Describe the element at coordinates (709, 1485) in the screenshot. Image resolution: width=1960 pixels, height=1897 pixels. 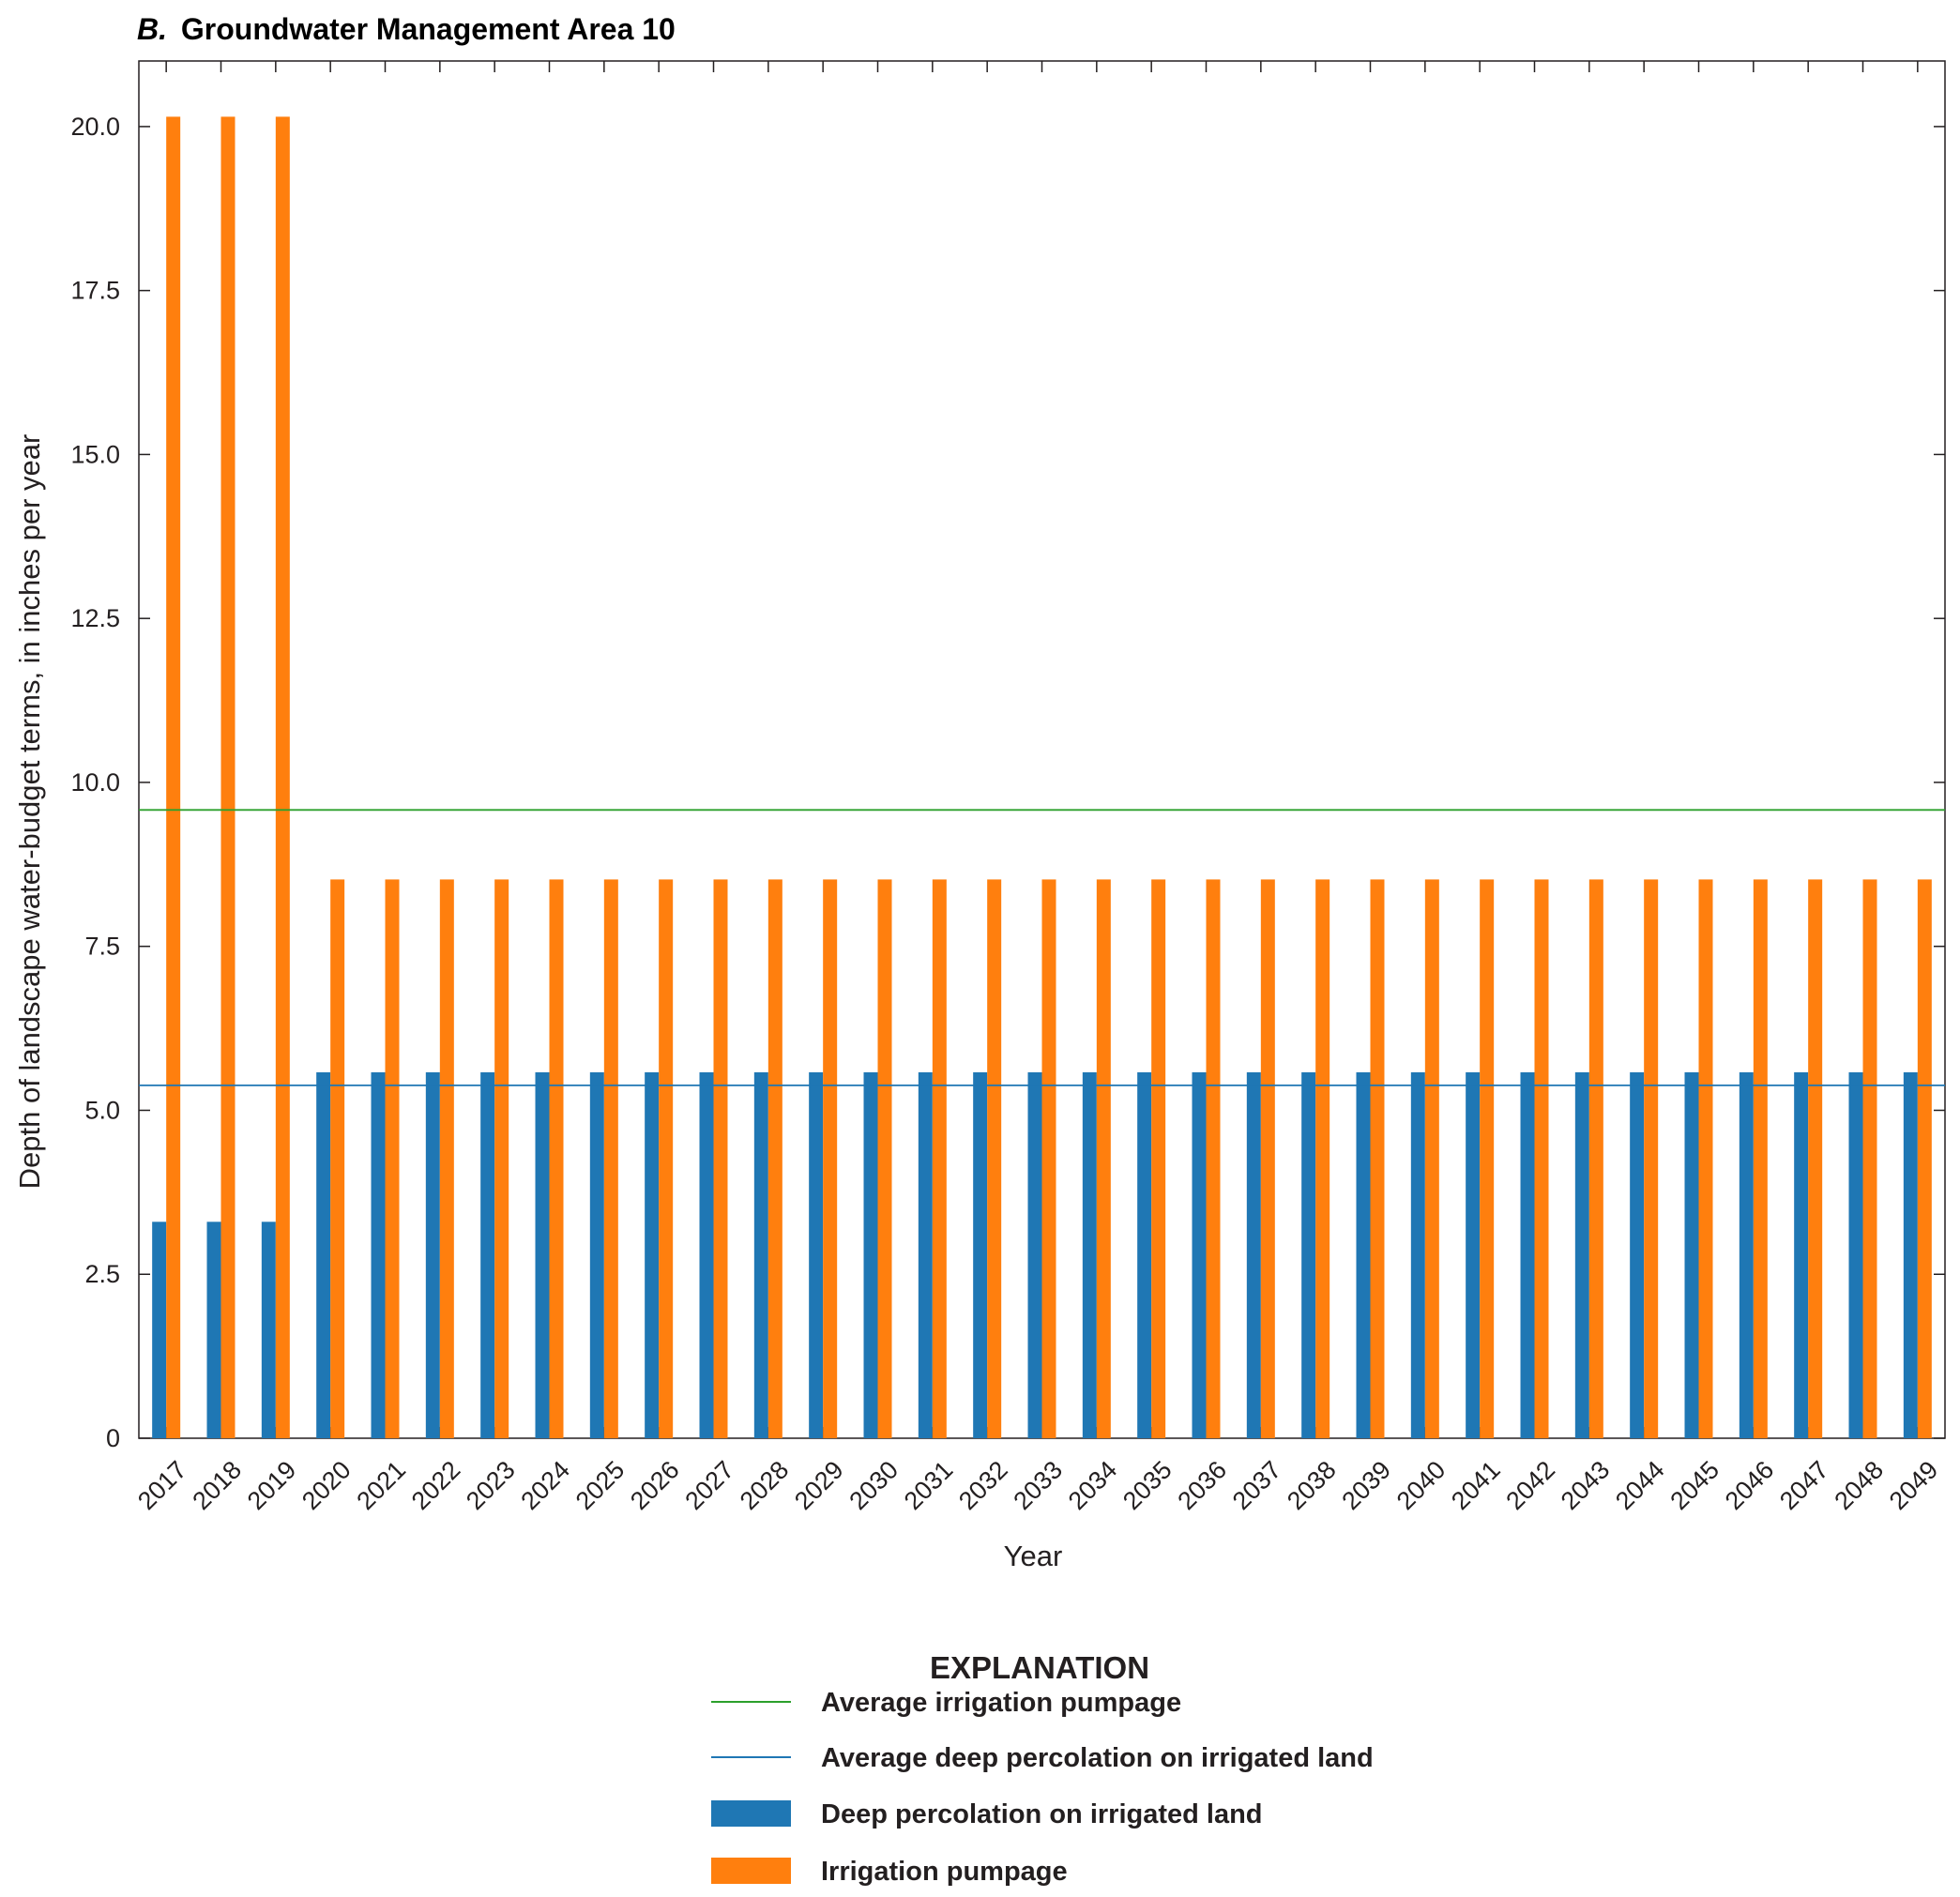
I see `x-tick-label: 2027` at that location.